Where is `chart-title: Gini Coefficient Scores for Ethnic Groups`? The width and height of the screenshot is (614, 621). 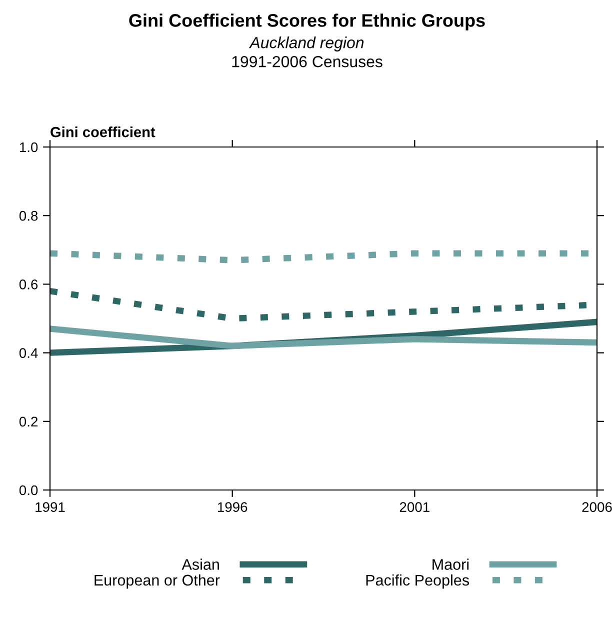
chart-title: Gini Coefficient Scores for Ethnic Groups is located at coordinates (307, 22).